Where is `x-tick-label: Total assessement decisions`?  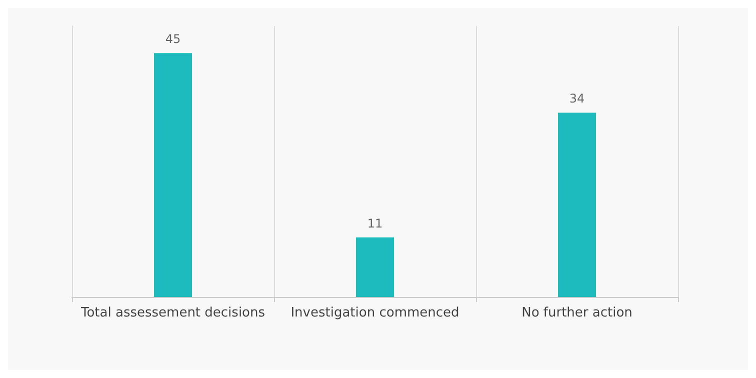 x-tick-label: Total assessement decisions is located at coordinates (173, 313).